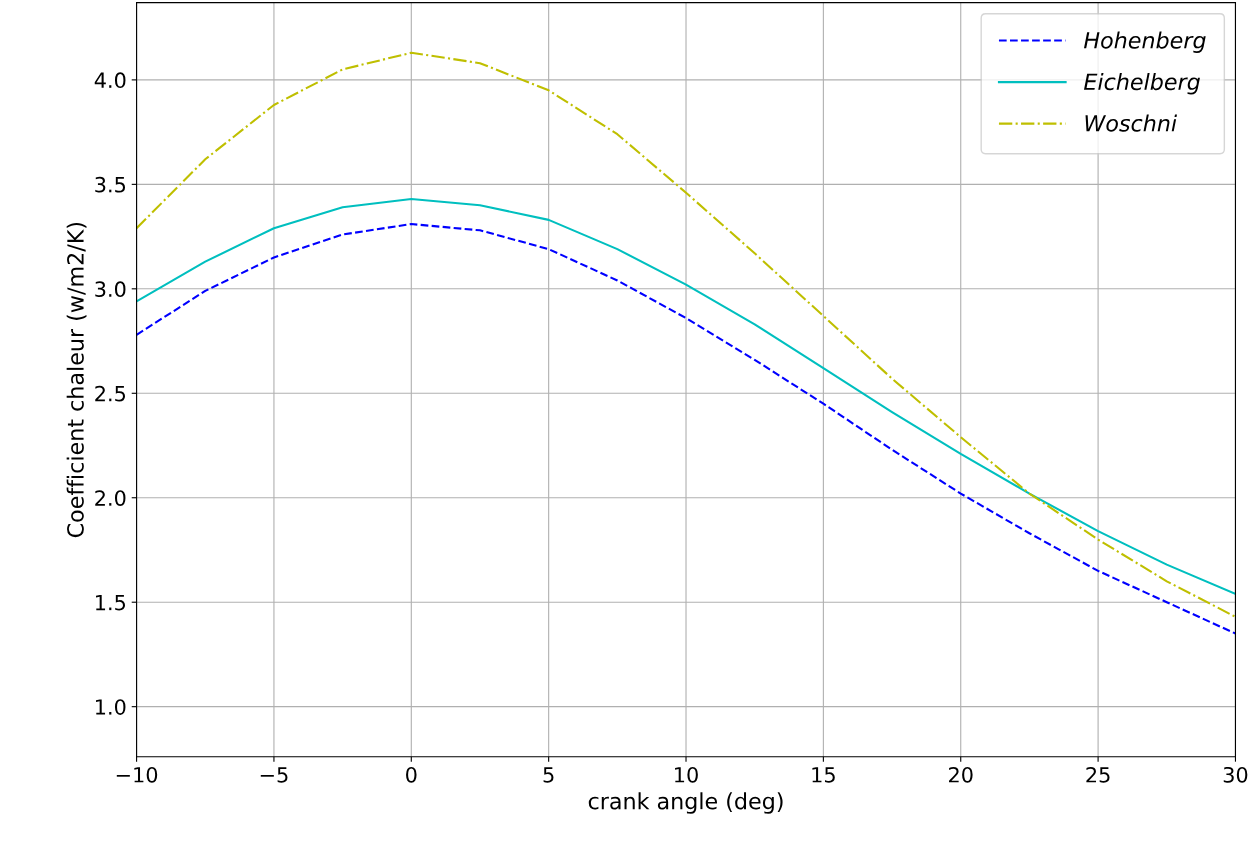 Image resolution: width=1253 pixels, height=861 pixels. Describe the element at coordinates (411, 774) in the screenshot. I see `x-tick-label: 0` at that location.